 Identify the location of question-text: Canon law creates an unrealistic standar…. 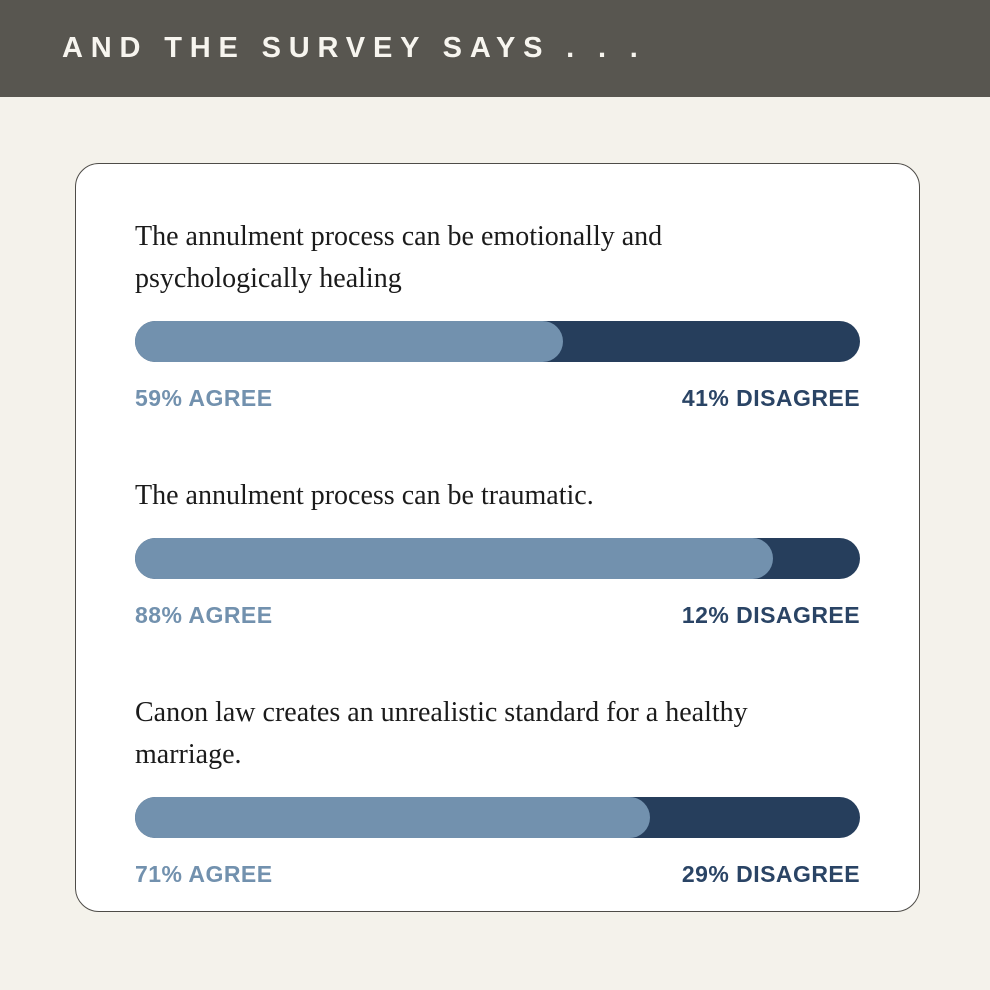
(441, 733).